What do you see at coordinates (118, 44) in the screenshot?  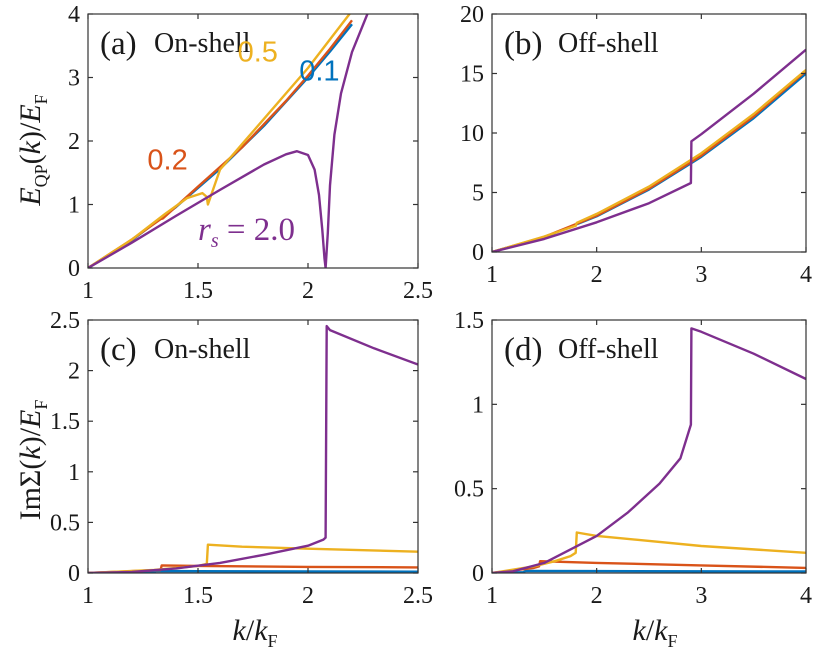 I see `panel-label-a: (a)` at bounding box center [118, 44].